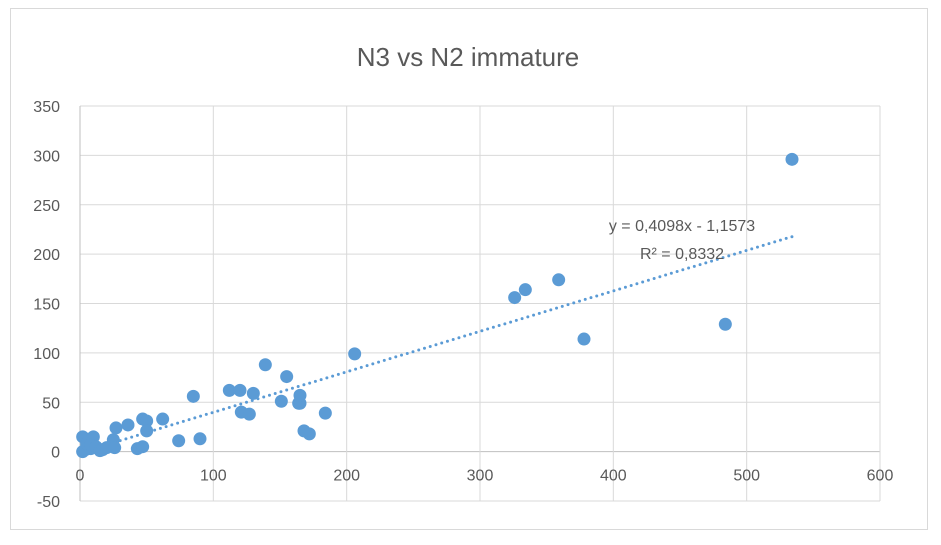  What do you see at coordinates (46, 156) in the screenshot?
I see `y-tick-label: 300` at bounding box center [46, 156].